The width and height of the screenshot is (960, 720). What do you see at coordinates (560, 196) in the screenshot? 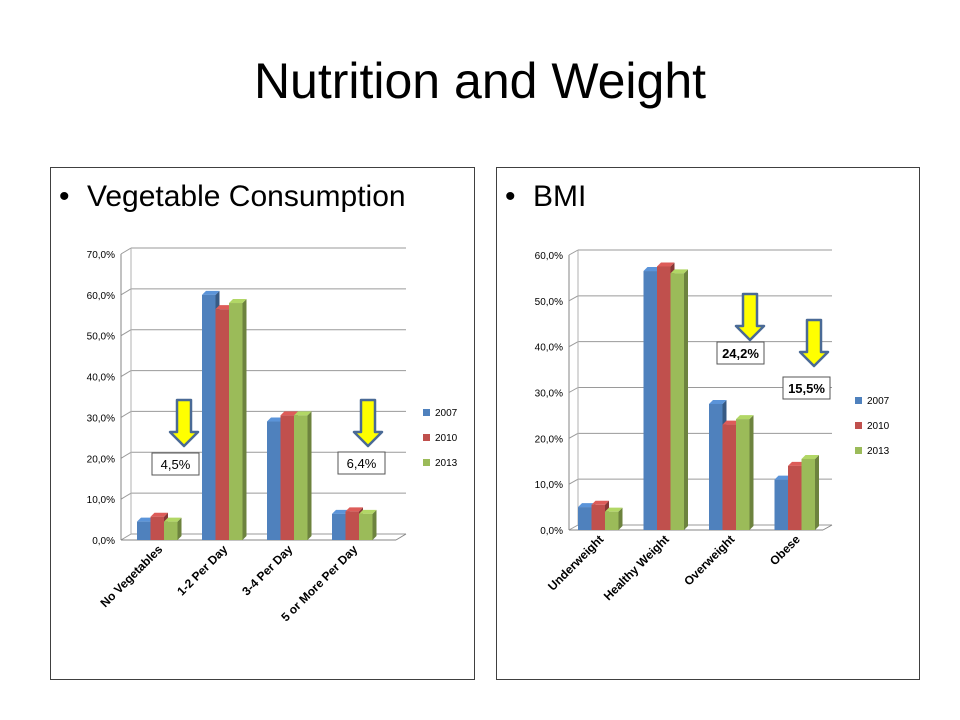
I see `bullet-label: BMI` at bounding box center [560, 196].